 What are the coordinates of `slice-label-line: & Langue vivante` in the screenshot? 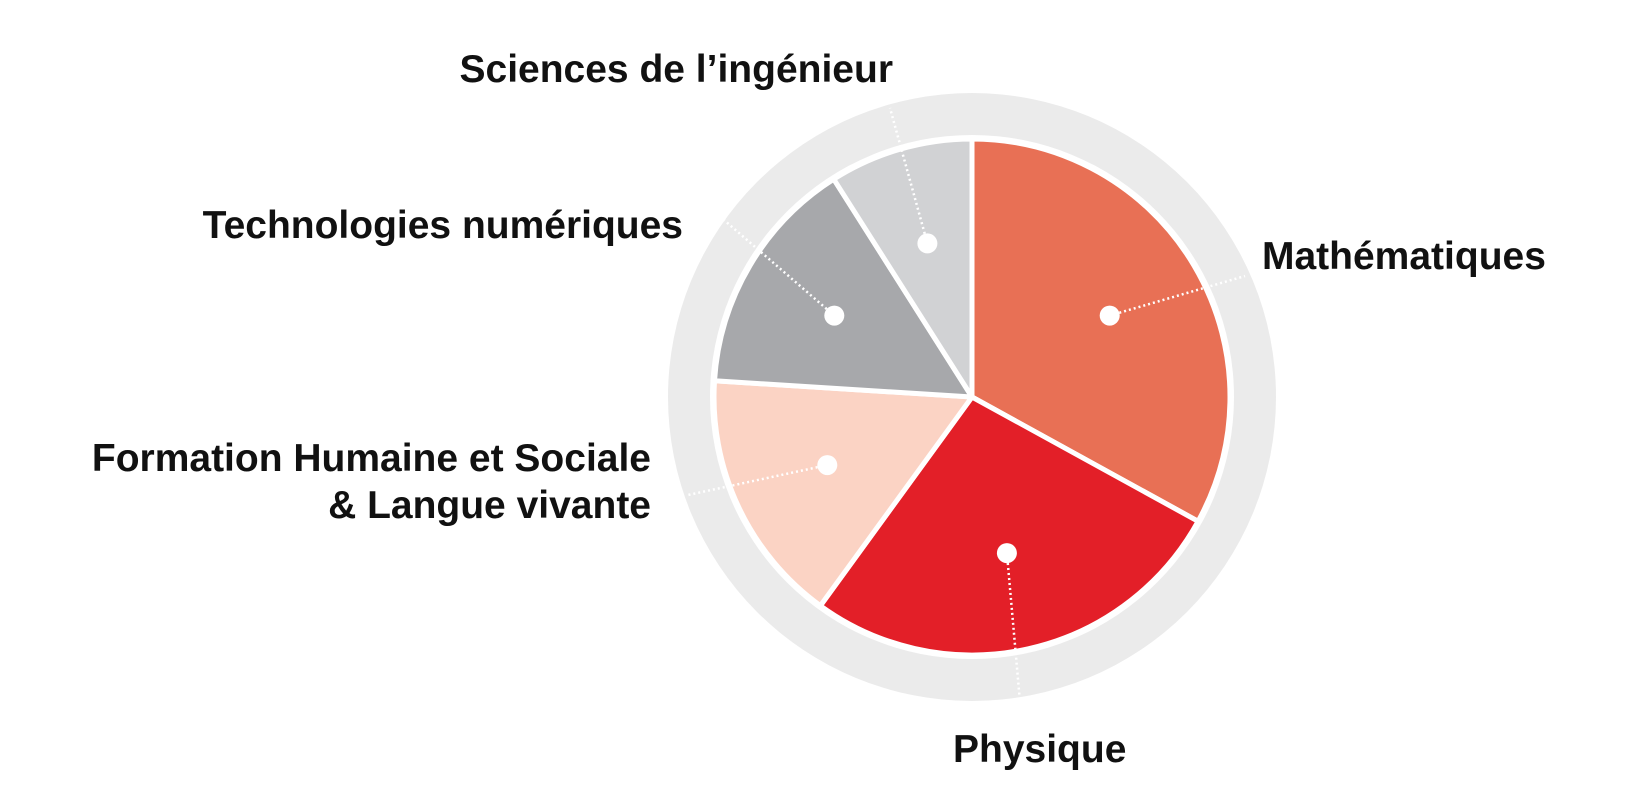 It's located at (489, 505).